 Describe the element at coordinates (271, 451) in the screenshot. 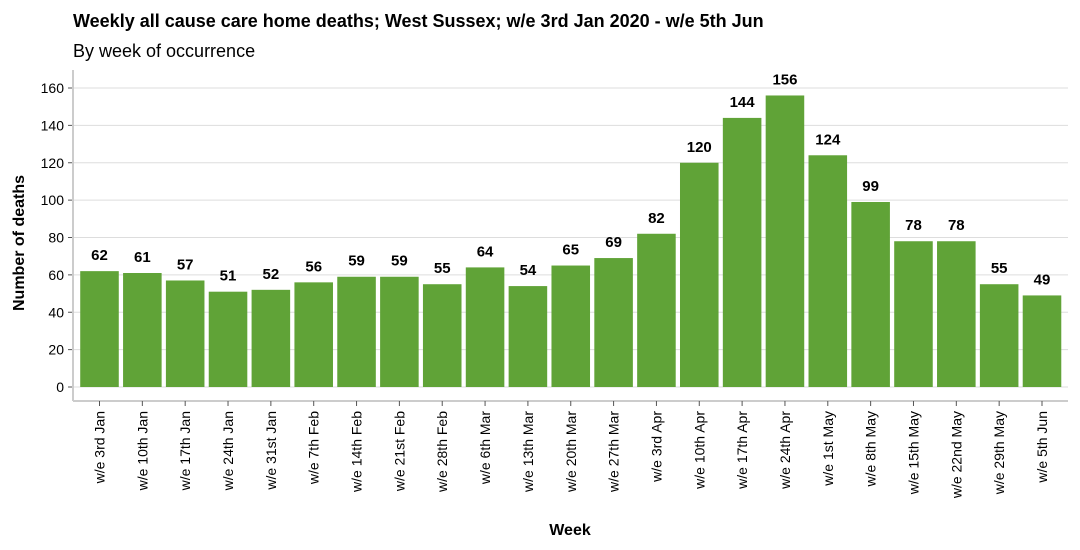

I see `x-tick-label: w/e 31st Jan` at that location.